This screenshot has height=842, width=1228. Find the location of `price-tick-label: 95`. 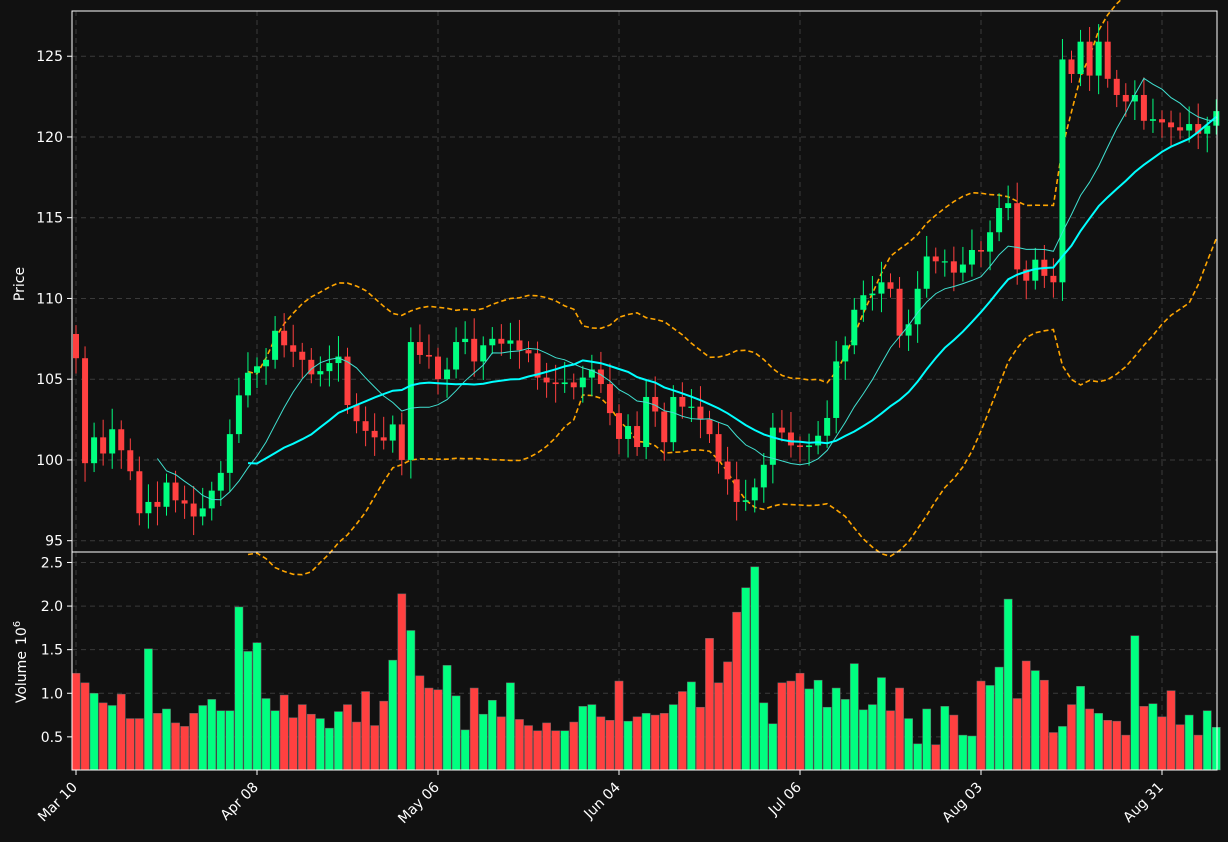

price-tick-label: 95 is located at coordinates (54, 542).